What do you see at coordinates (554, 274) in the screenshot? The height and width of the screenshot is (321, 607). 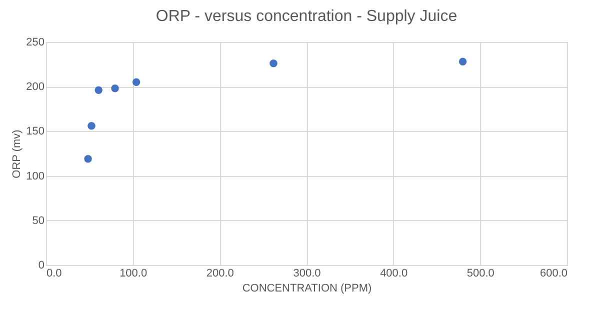 I see `x-tick-label: 600.0` at bounding box center [554, 274].